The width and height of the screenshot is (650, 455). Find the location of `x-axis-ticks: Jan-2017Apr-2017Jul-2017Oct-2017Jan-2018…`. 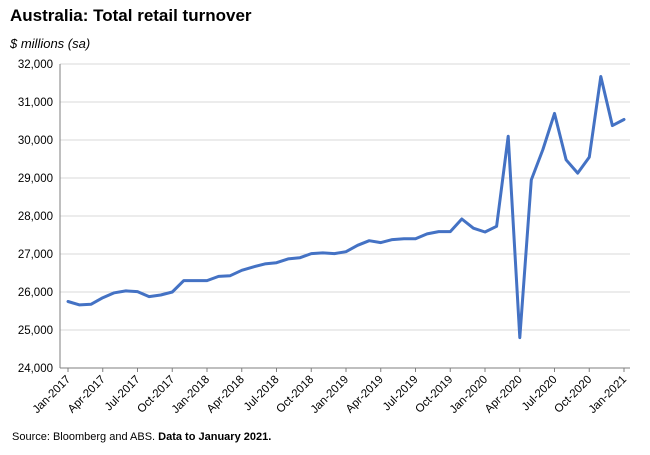

x-axis-ticks: Jan-2017Apr-2017Jul-2017Oct-2017Jan-2018… is located at coordinates (330, 392).